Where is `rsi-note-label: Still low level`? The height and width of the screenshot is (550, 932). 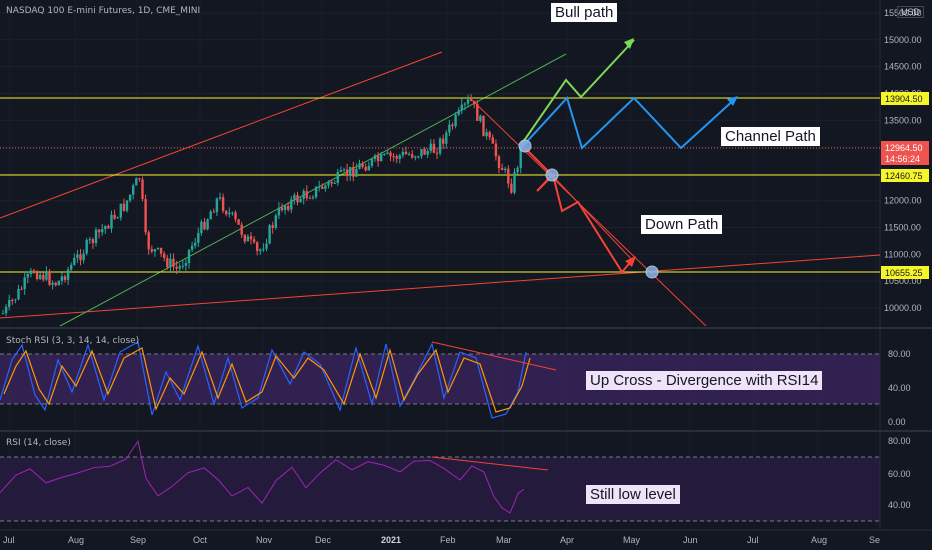
rsi-note-label: Still low level is located at coordinates (633, 494).